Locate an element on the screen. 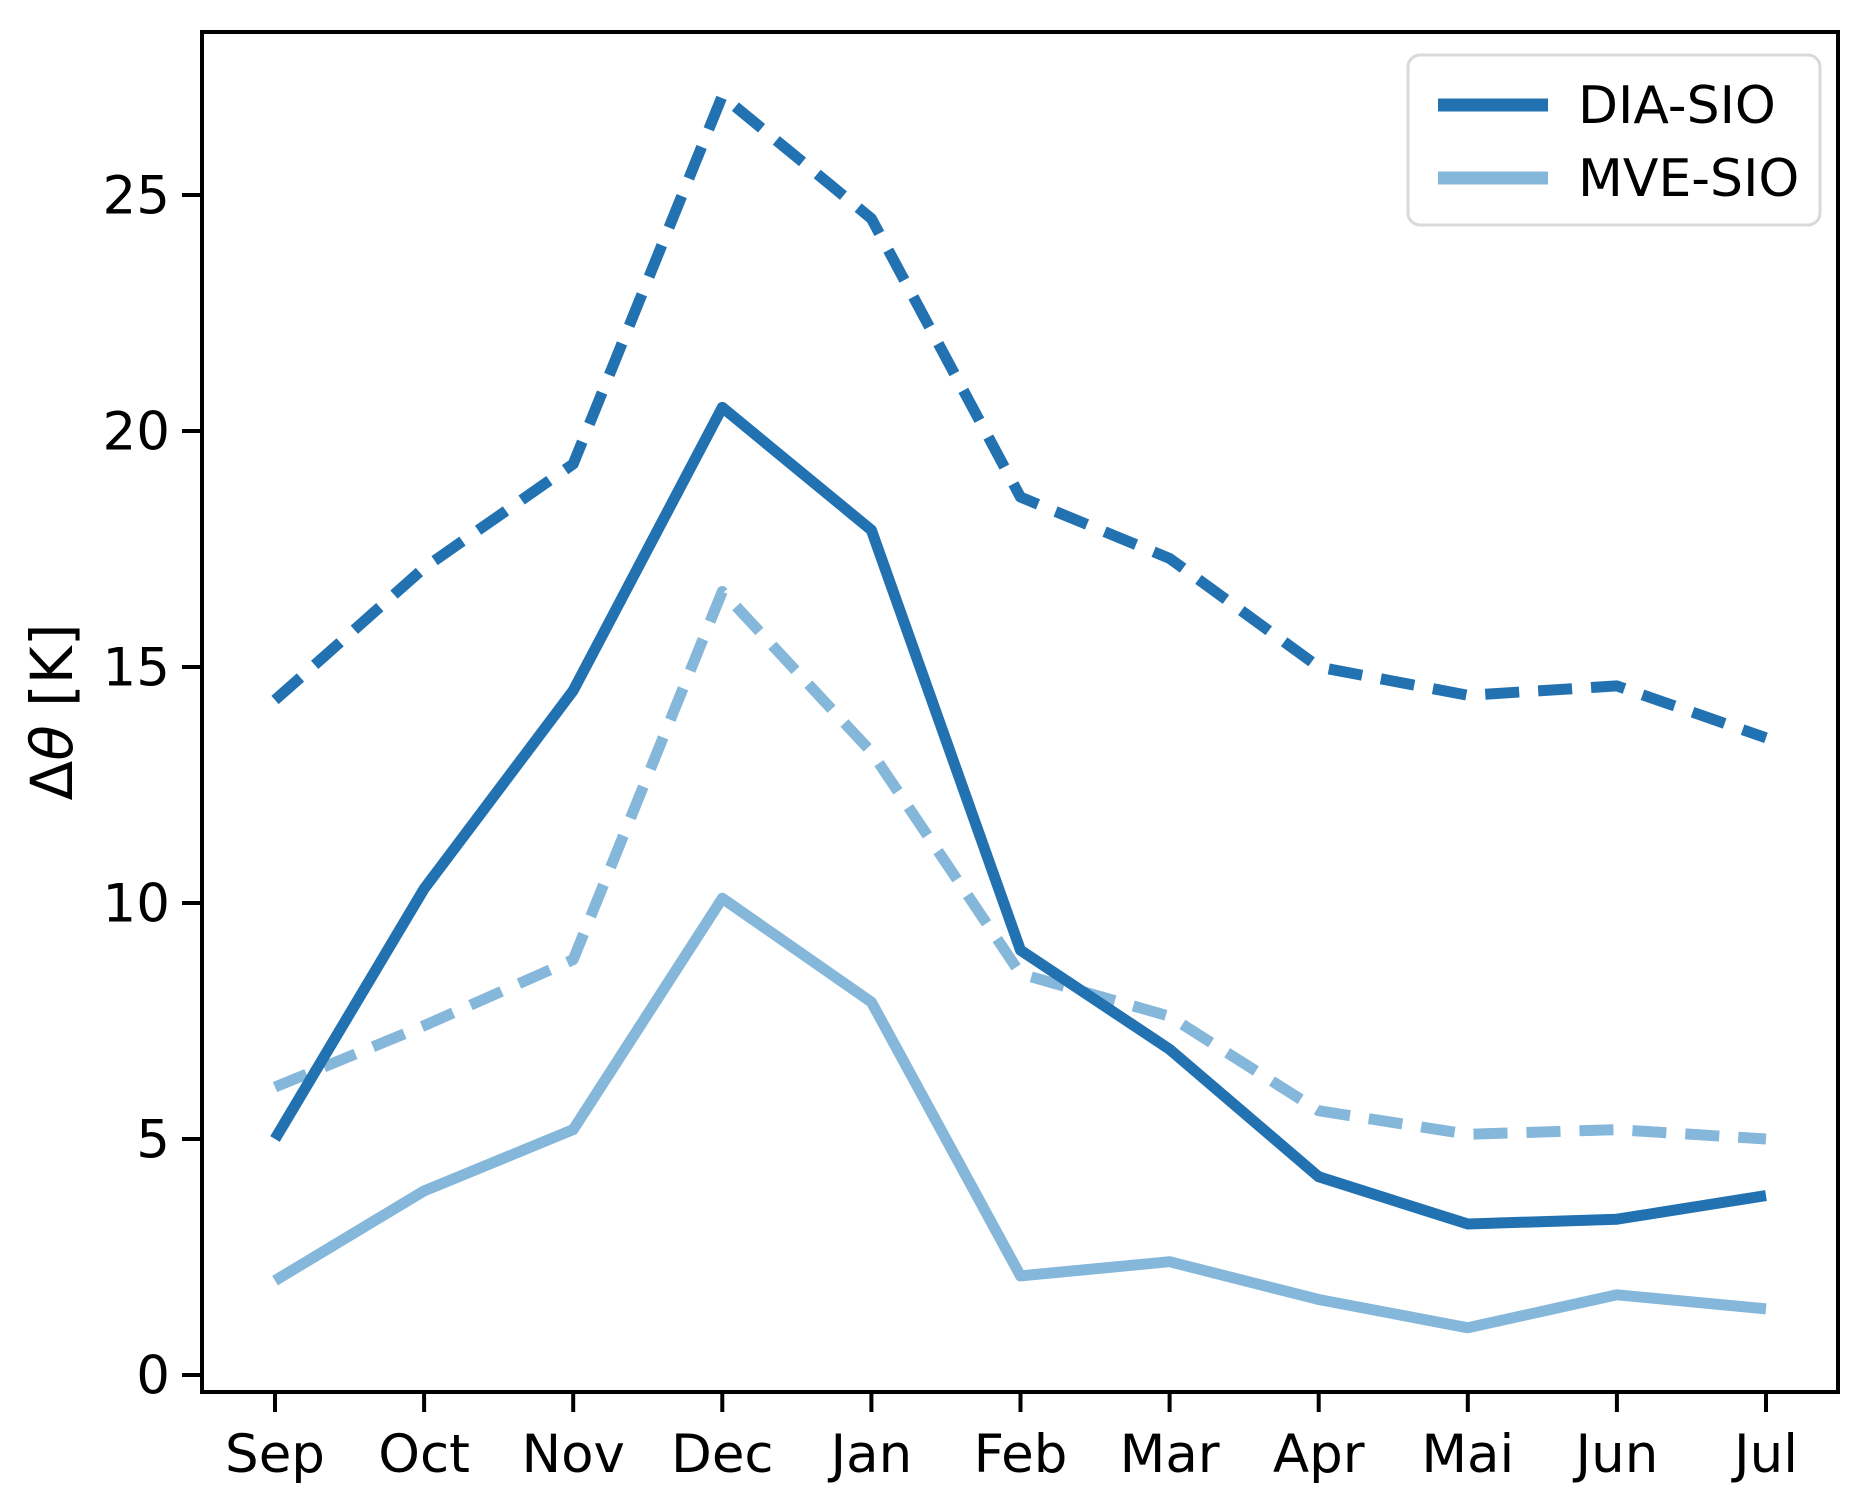 This screenshot has width=1866, height=1490. x-tick-label-jun: Jun is located at coordinates (1615, 1454).